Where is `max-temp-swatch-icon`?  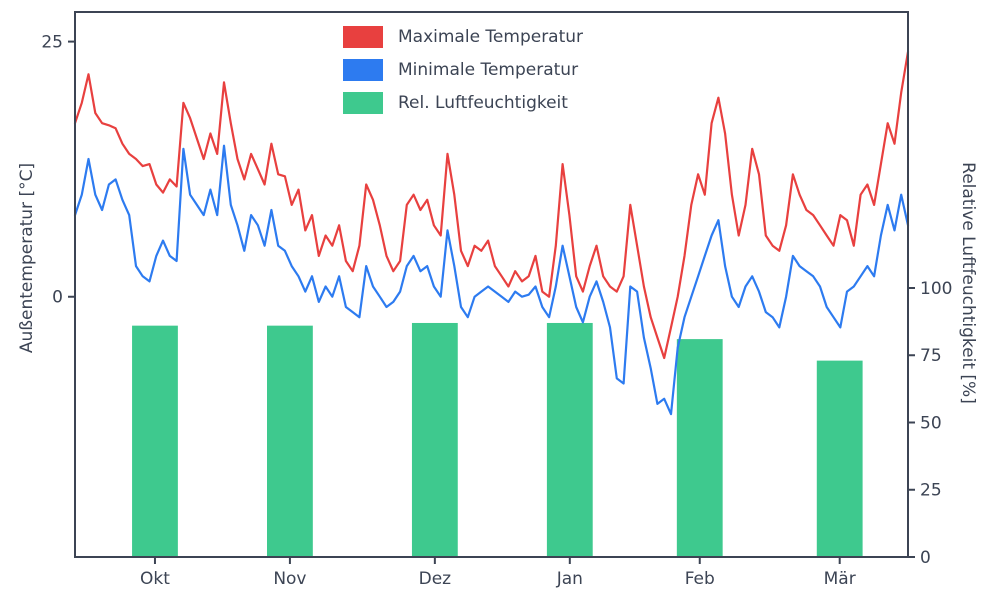 max-temp-swatch-icon is located at coordinates (363, 37).